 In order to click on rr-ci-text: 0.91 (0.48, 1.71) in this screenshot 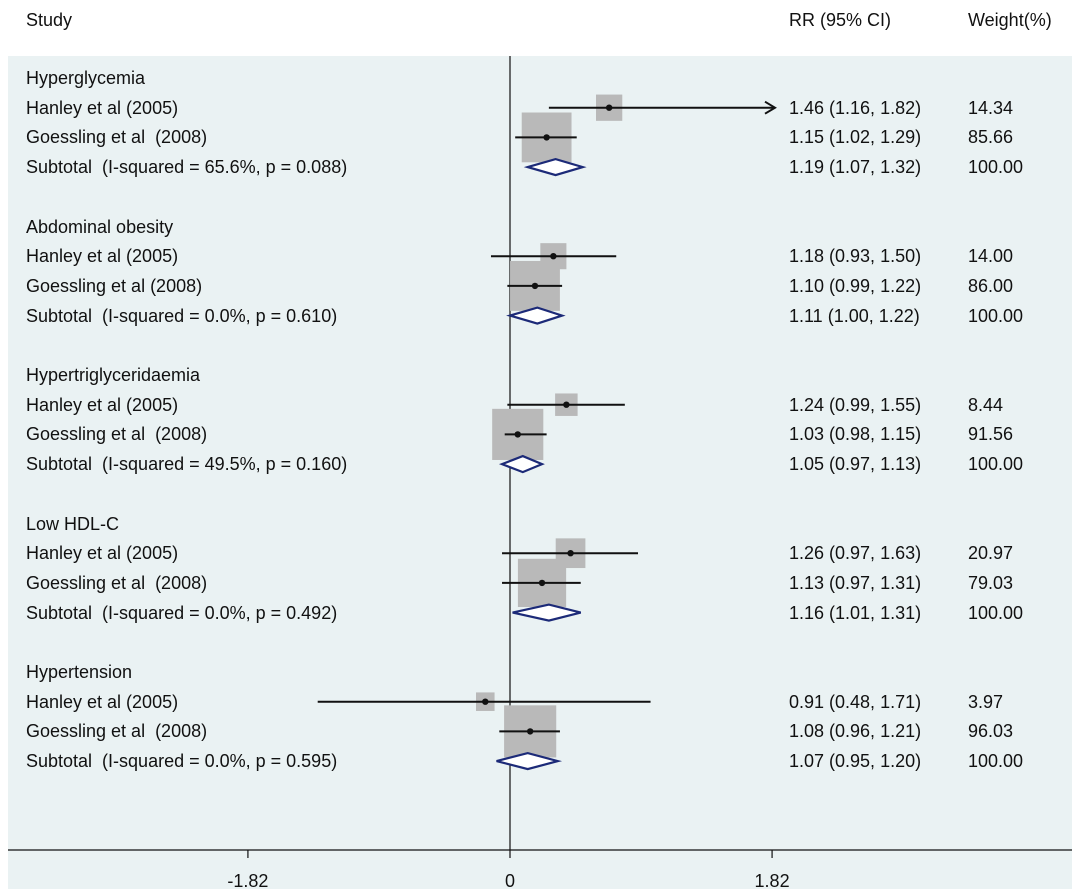, I will do `click(855, 701)`.